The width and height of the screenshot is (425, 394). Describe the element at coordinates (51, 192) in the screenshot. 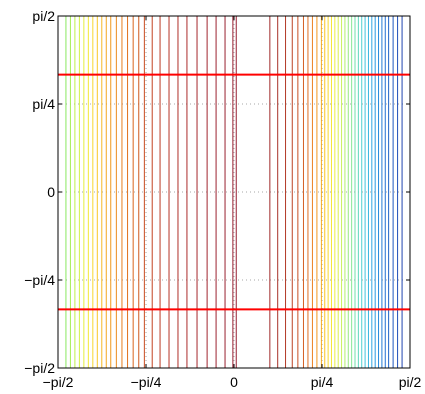

I see `y-tick-label: 0` at that location.